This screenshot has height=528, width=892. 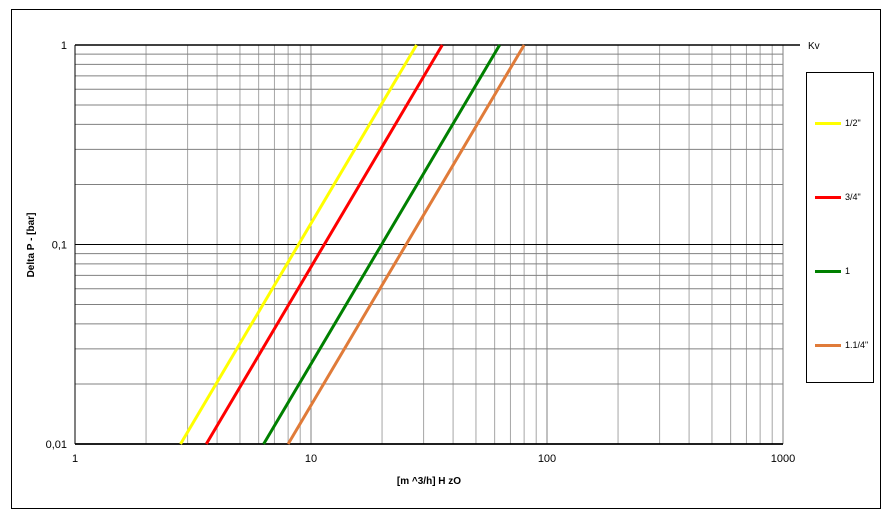 What do you see at coordinates (848, 271) in the screenshot?
I see `legend-label: 1` at bounding box center [848, 271].